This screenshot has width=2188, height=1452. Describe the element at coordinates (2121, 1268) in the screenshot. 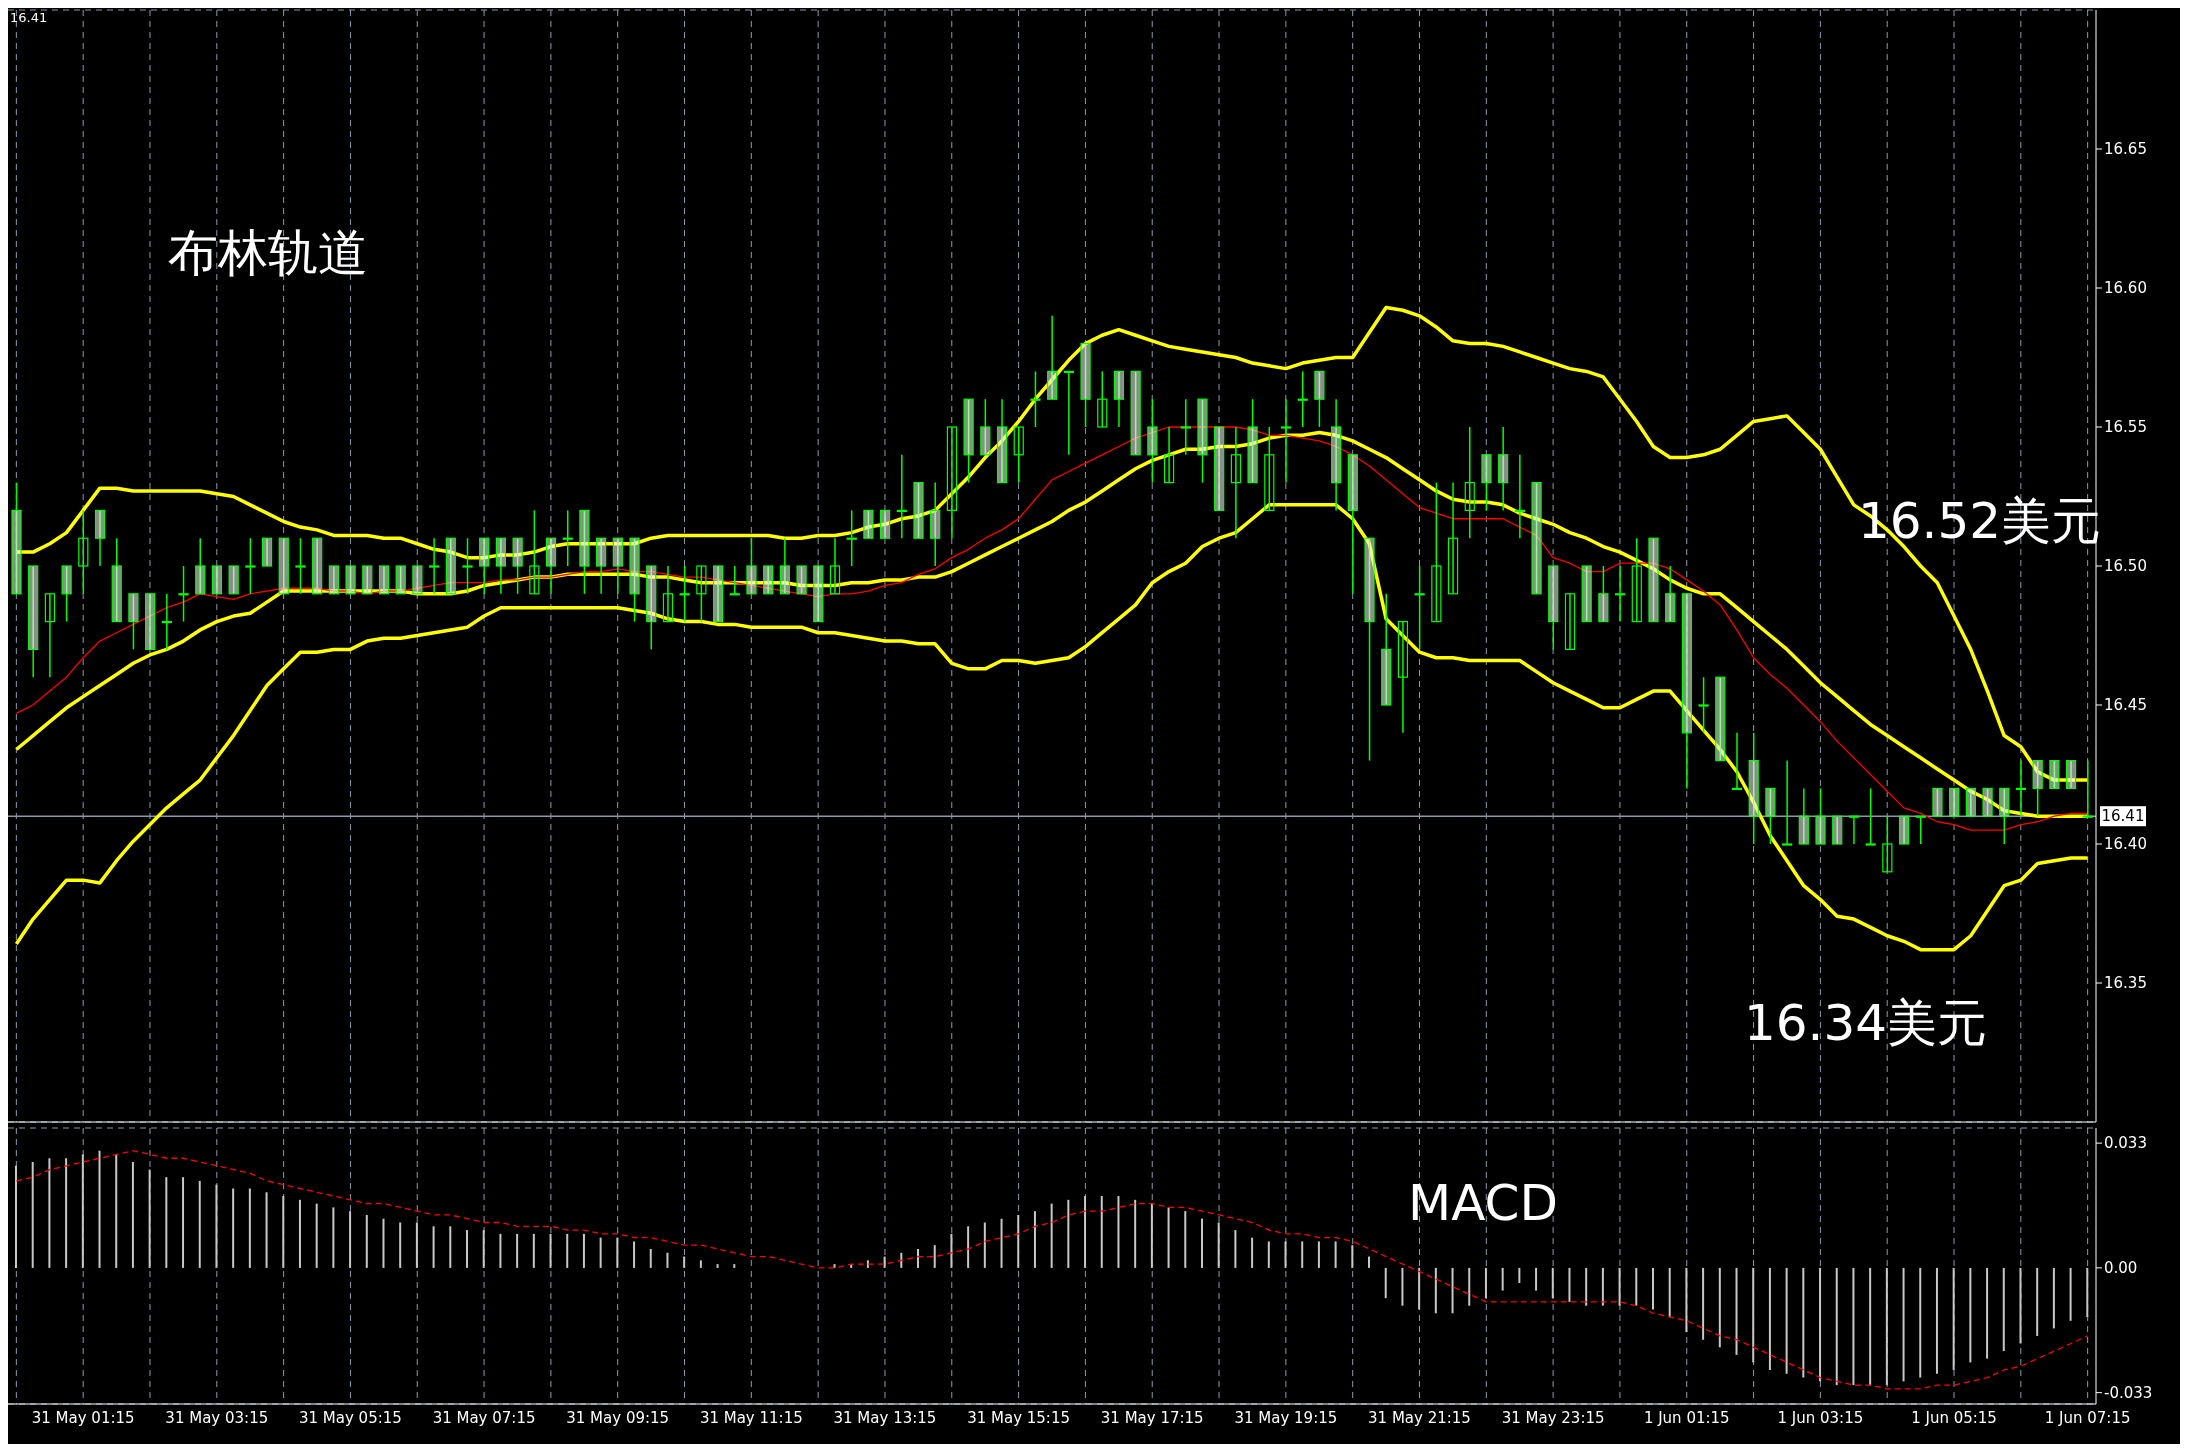

I see `y-tick-label: 0.00` at that location.